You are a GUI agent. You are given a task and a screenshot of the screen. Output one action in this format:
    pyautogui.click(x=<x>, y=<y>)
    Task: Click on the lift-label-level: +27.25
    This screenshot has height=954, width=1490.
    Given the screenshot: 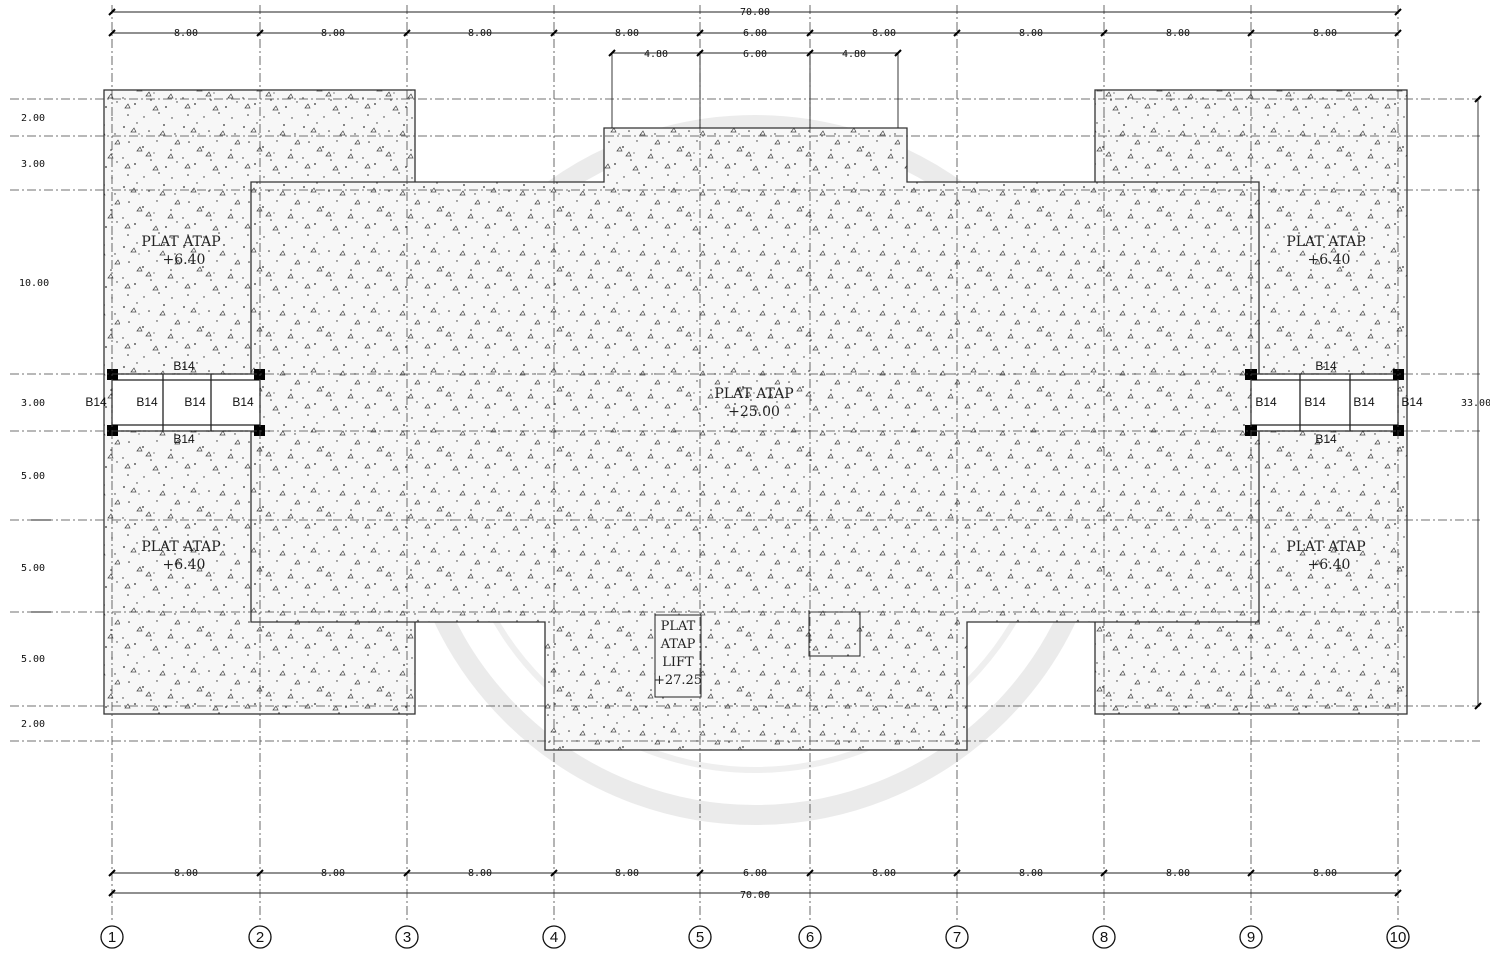 What is the action you would take?
    pyautogui.click(x=678, y=680)
    